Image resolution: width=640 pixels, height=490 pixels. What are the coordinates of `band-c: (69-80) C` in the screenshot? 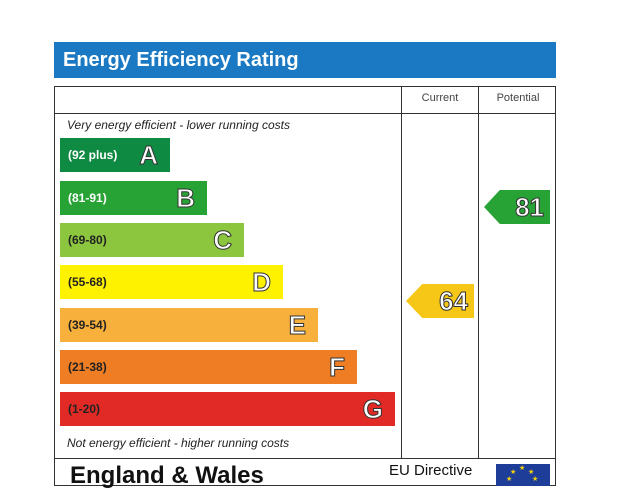 It's located at (152, 240).